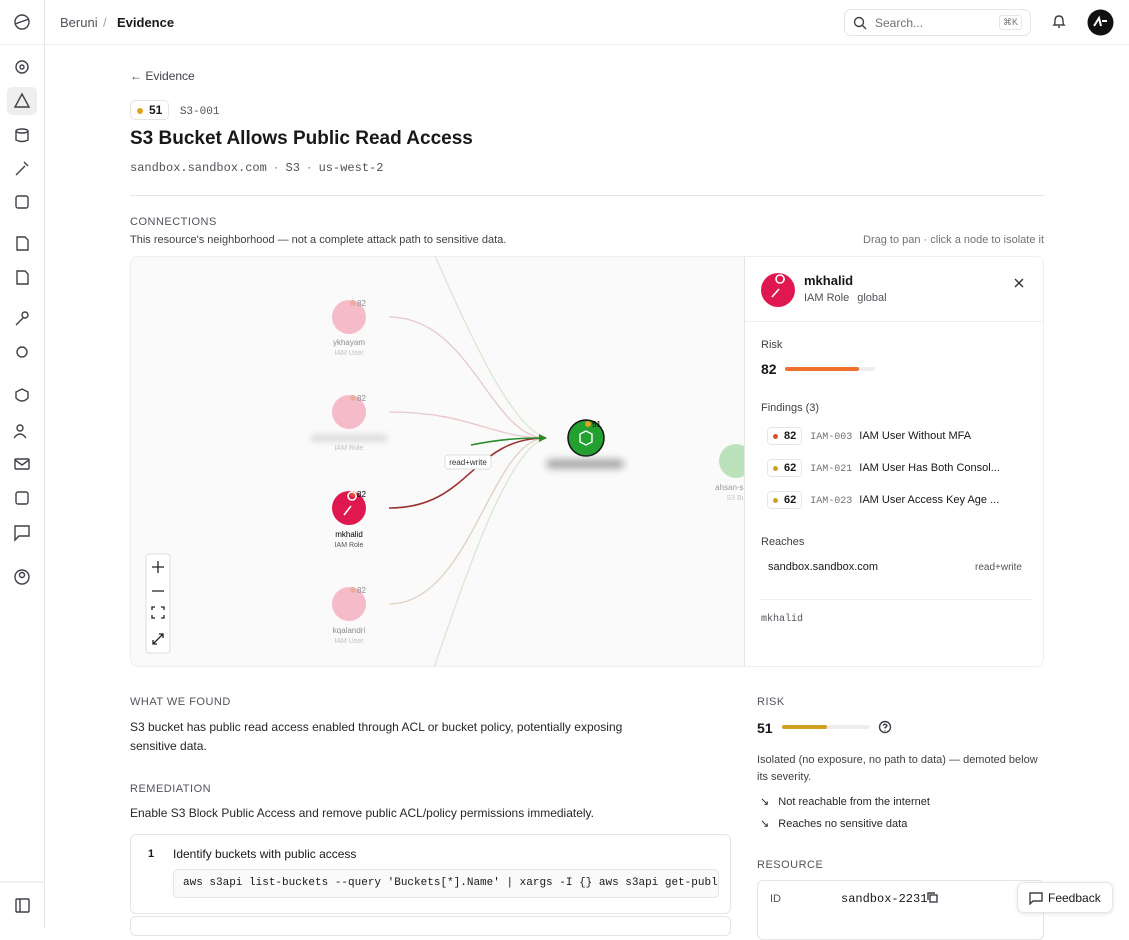 This screenshot has height=940, width=1129. I want to click on section-heading: REMEDIATION, so click(171, 789).